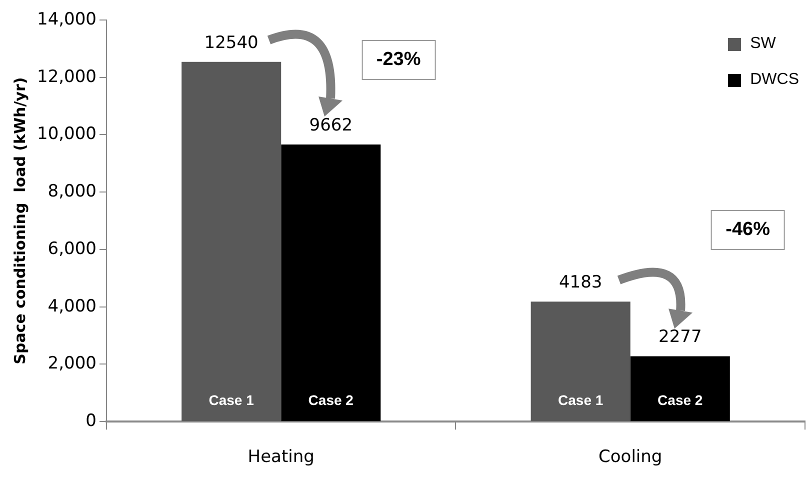 This screenshot has height=490, width=807. What do you see at coordinates (19, 220) in the screenshot?
I see `y-axis-title: Space conditioning load (kWh/yr)` at bounding box center [19, 220].